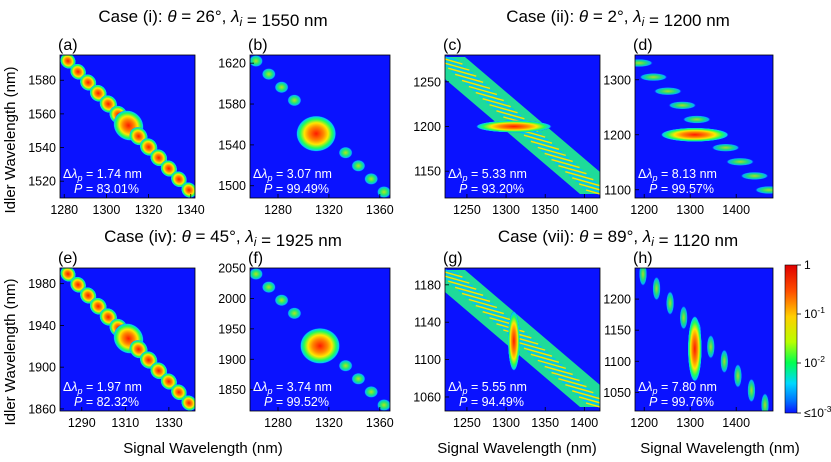 The image size is (831, 462). I want to click on delta-lambda-annotation: Δλp = 3.74 nm, so click(292, 388).